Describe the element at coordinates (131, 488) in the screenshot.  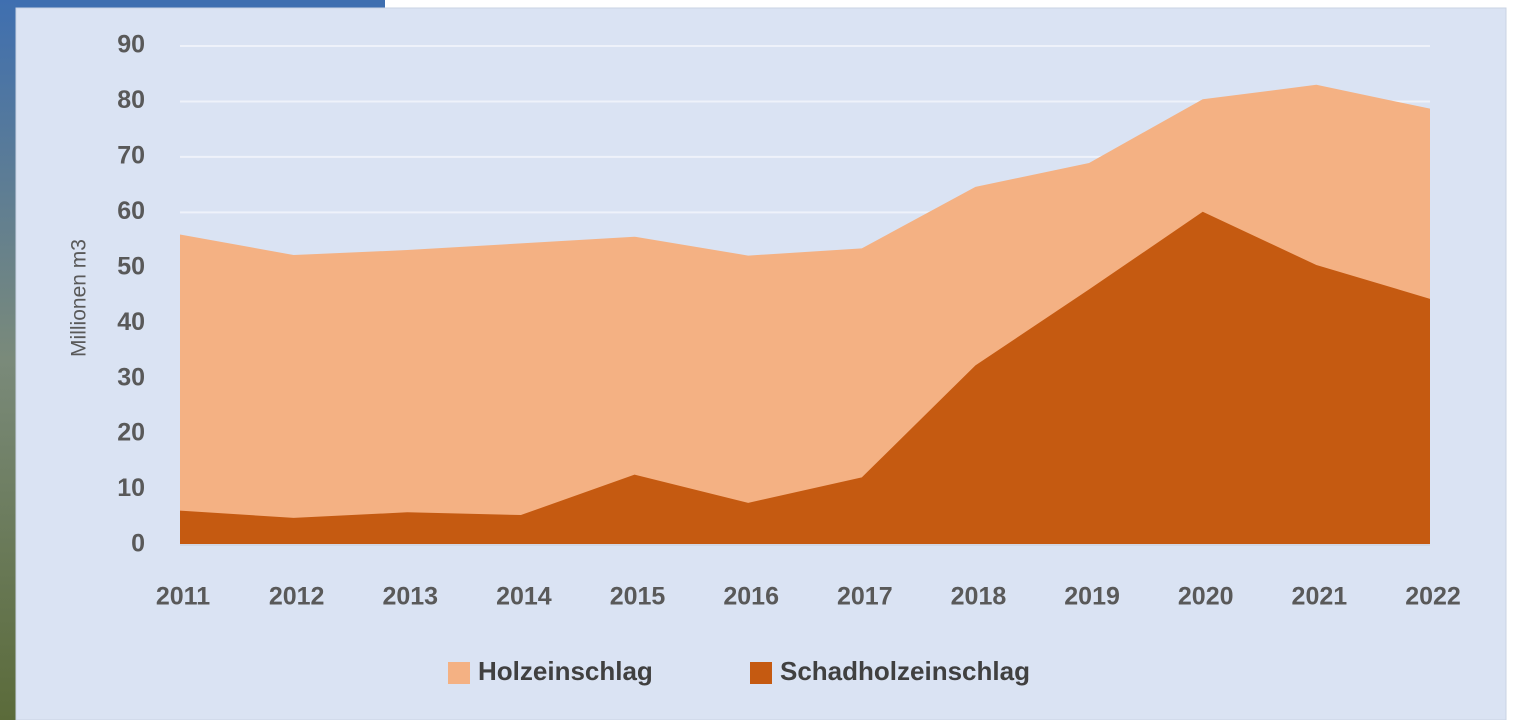
I see `y-tick-label: 10` at that location.